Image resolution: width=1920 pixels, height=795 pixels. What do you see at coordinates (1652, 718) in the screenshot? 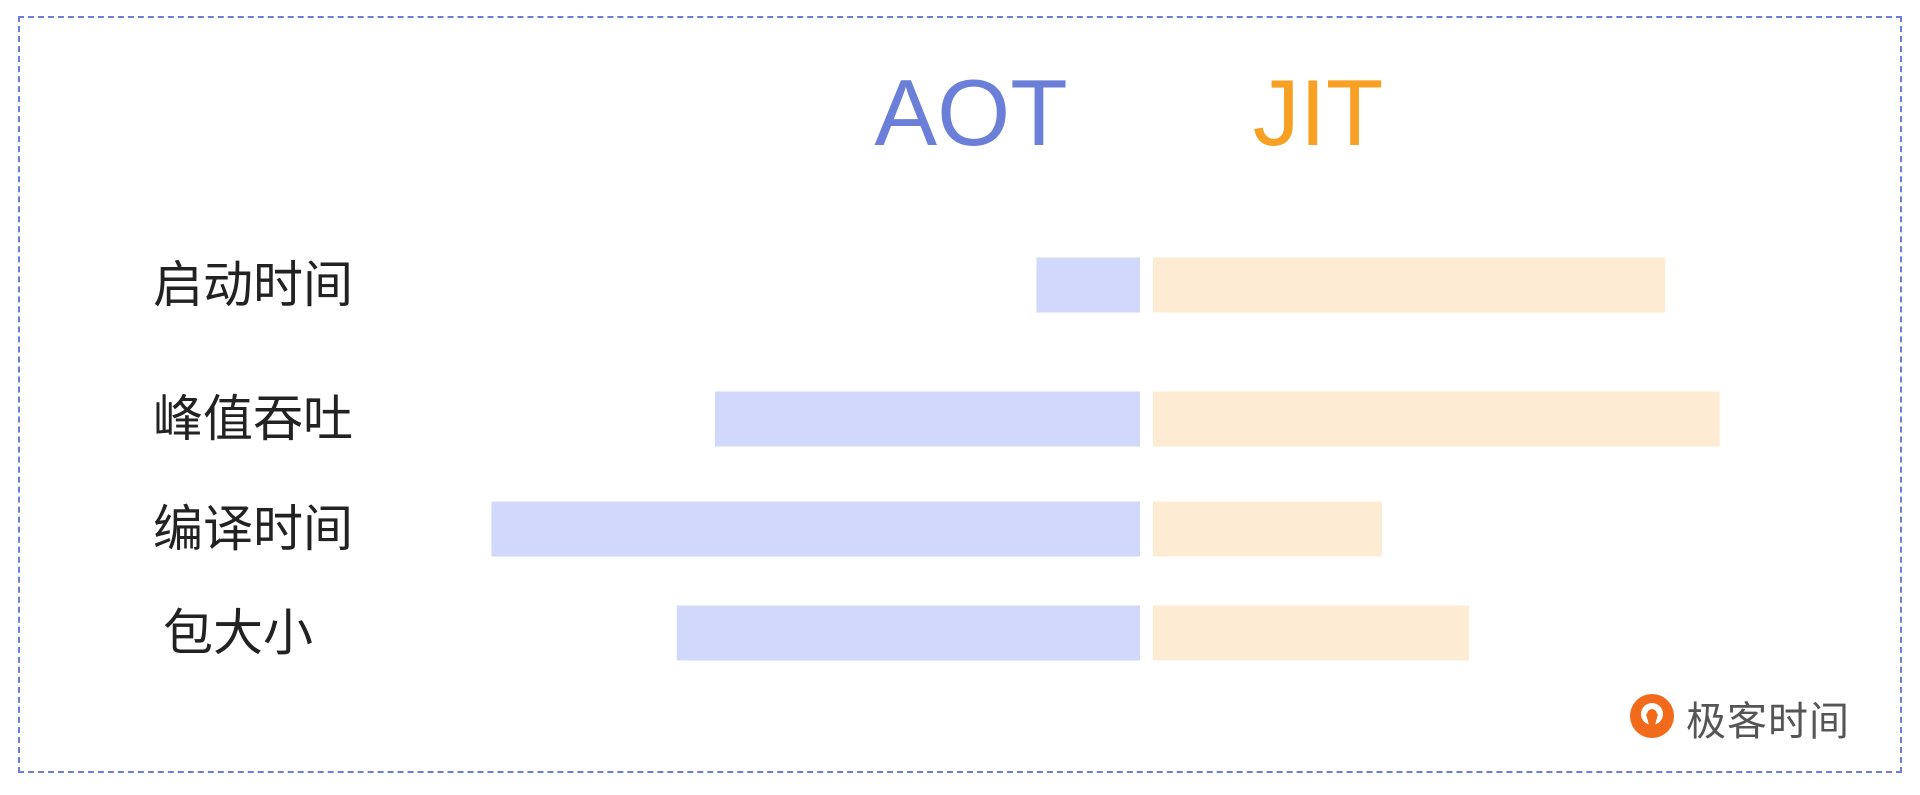
I see `geektime-logo-icon` at bounding box center [1652, 718].